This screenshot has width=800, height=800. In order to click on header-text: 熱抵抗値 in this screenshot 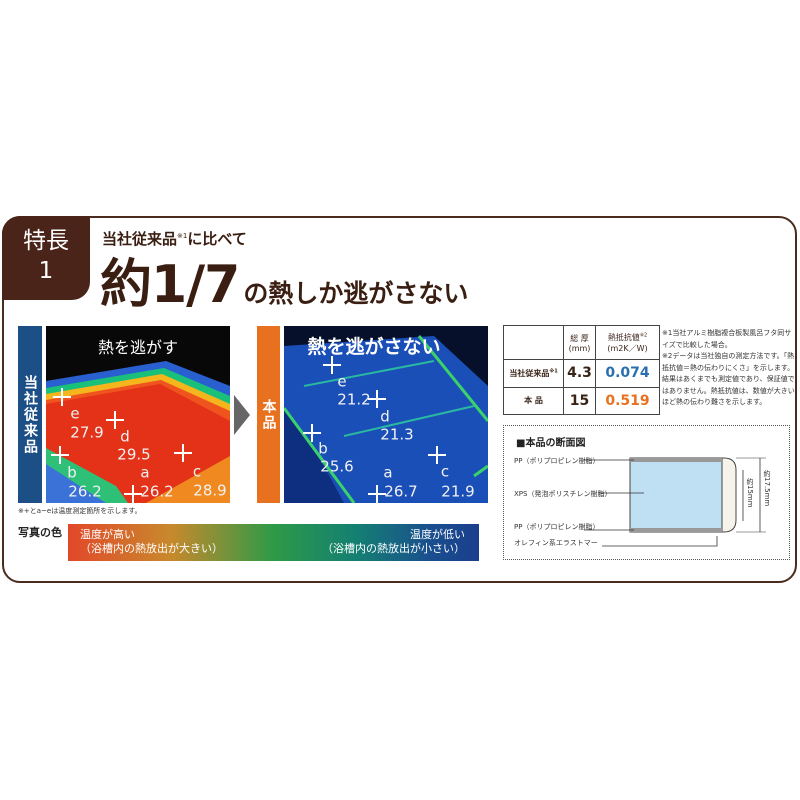, I will do `click(623, 337)`.